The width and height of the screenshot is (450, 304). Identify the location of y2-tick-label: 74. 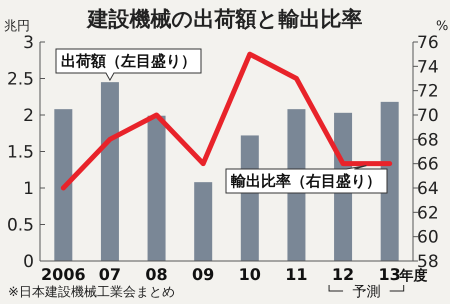
(428, 67).